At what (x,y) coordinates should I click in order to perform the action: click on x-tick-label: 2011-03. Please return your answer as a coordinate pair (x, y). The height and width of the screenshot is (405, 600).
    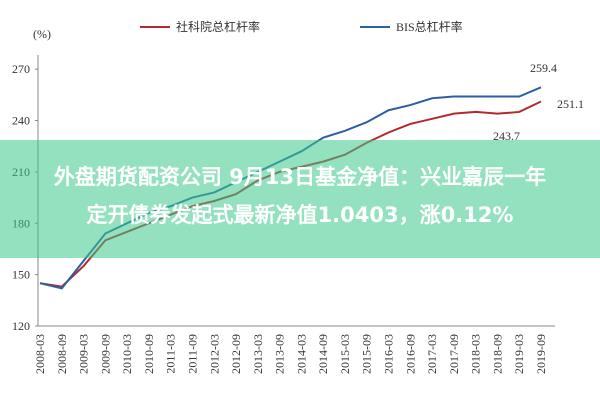
    Looking at the image, I should click on (171, 354).